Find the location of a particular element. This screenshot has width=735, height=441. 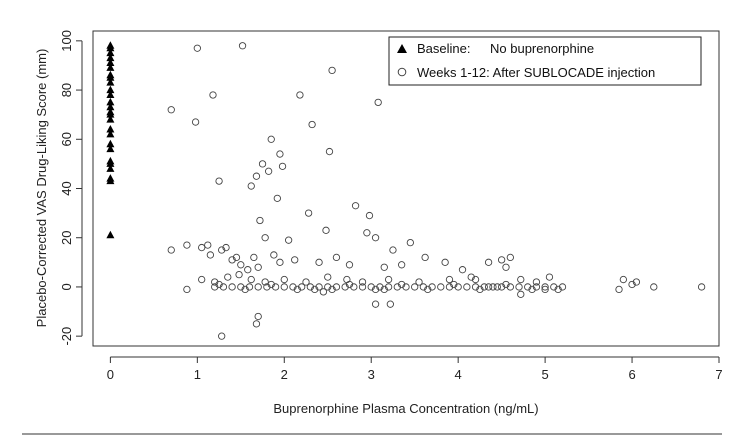

x-tick-label: 1 is located at coordinates (197, 374).